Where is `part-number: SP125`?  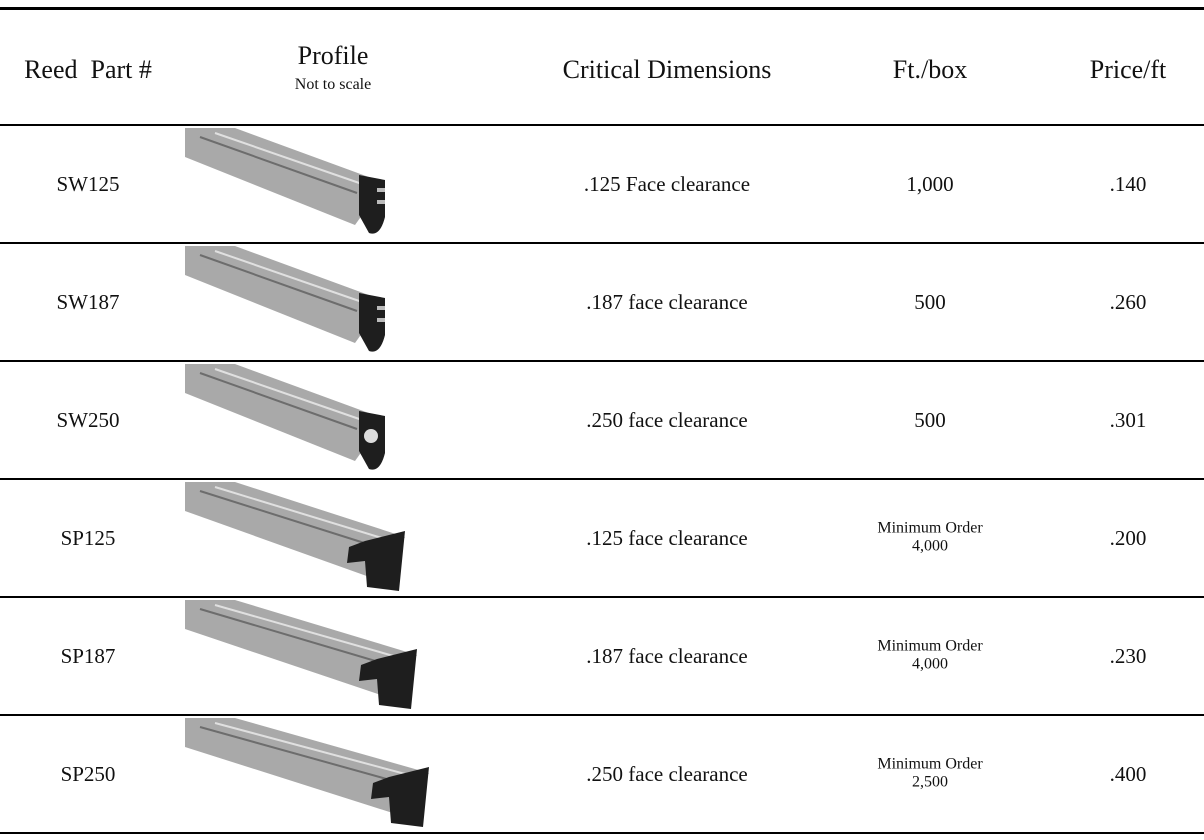
part-number: SP125 is located at coordinates (88, 537).